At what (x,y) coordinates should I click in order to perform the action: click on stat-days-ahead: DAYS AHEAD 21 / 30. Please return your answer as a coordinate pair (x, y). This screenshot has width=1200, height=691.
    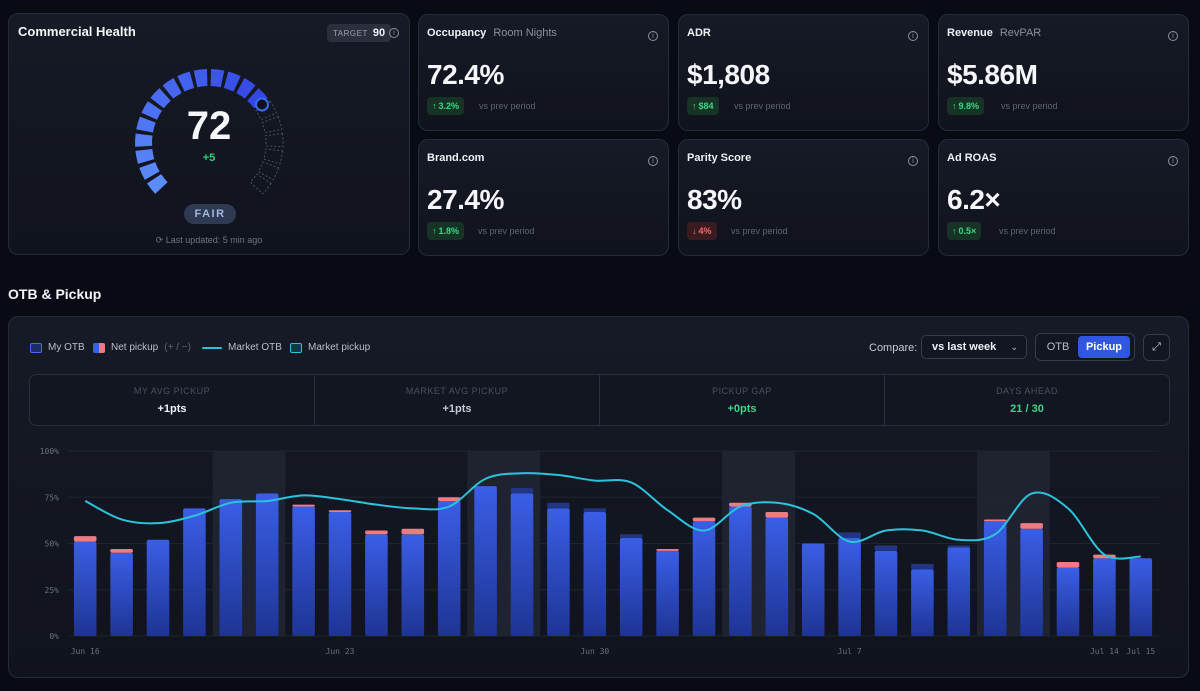
    Looking at the image, I should click on (1027, 400).